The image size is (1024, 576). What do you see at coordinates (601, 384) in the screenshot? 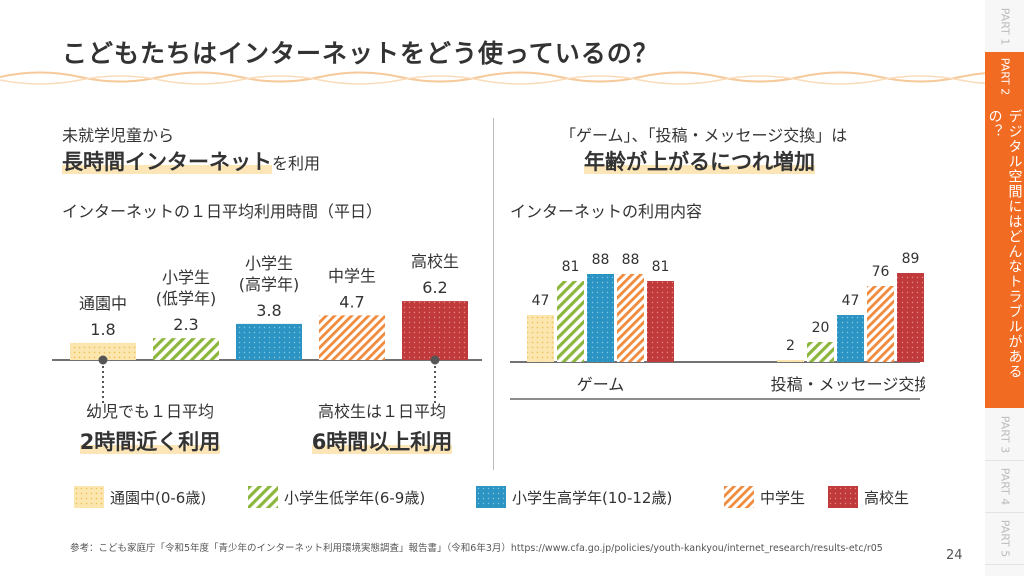
I see `category-label-0: ゲーム` at bounding box center [601, 384].